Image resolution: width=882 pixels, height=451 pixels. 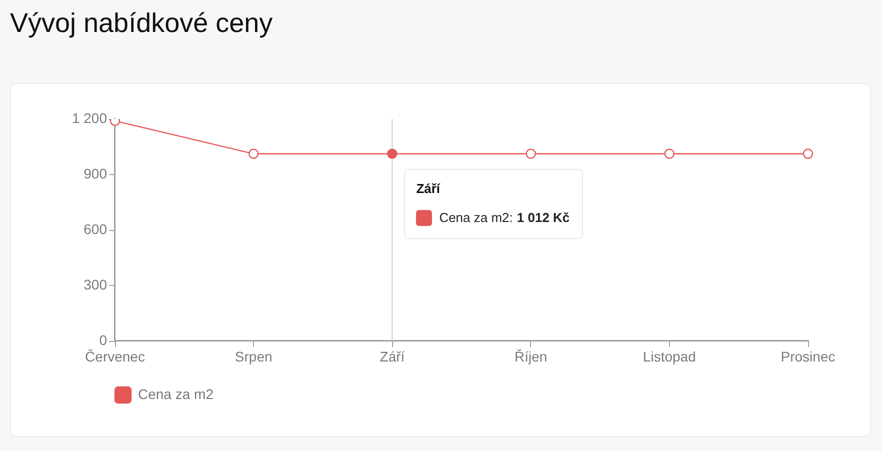 I want to click on annotation: Cena za m2:, so click(x=476, y=218).